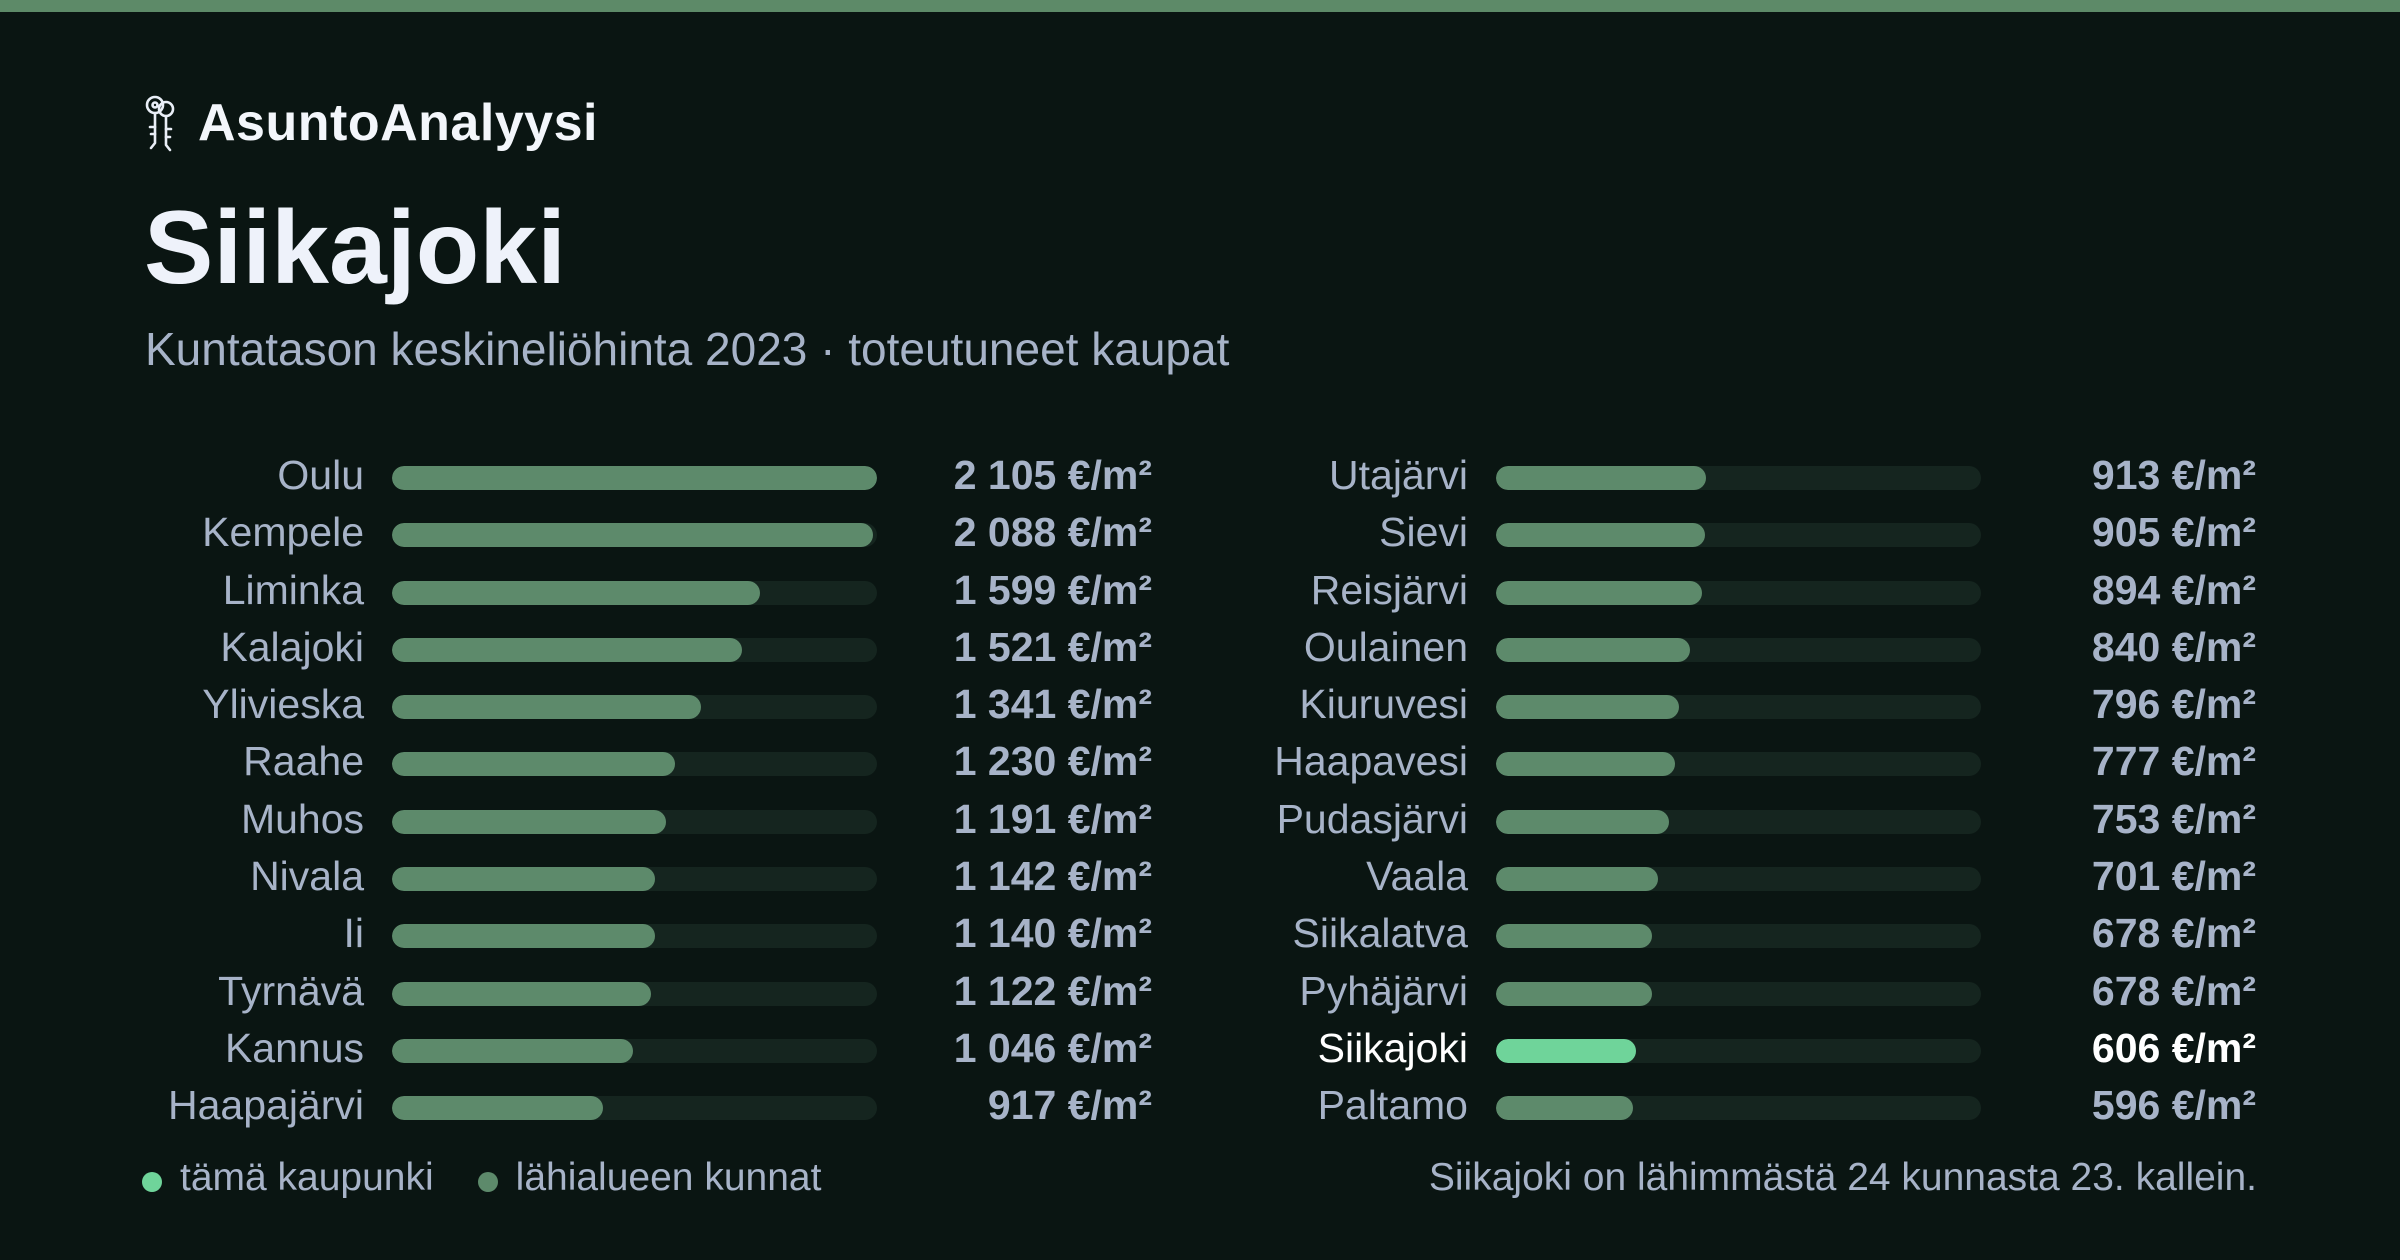  I want to click on bar-row: Tyrnävä 1 122 €/m², so click(642, 991).